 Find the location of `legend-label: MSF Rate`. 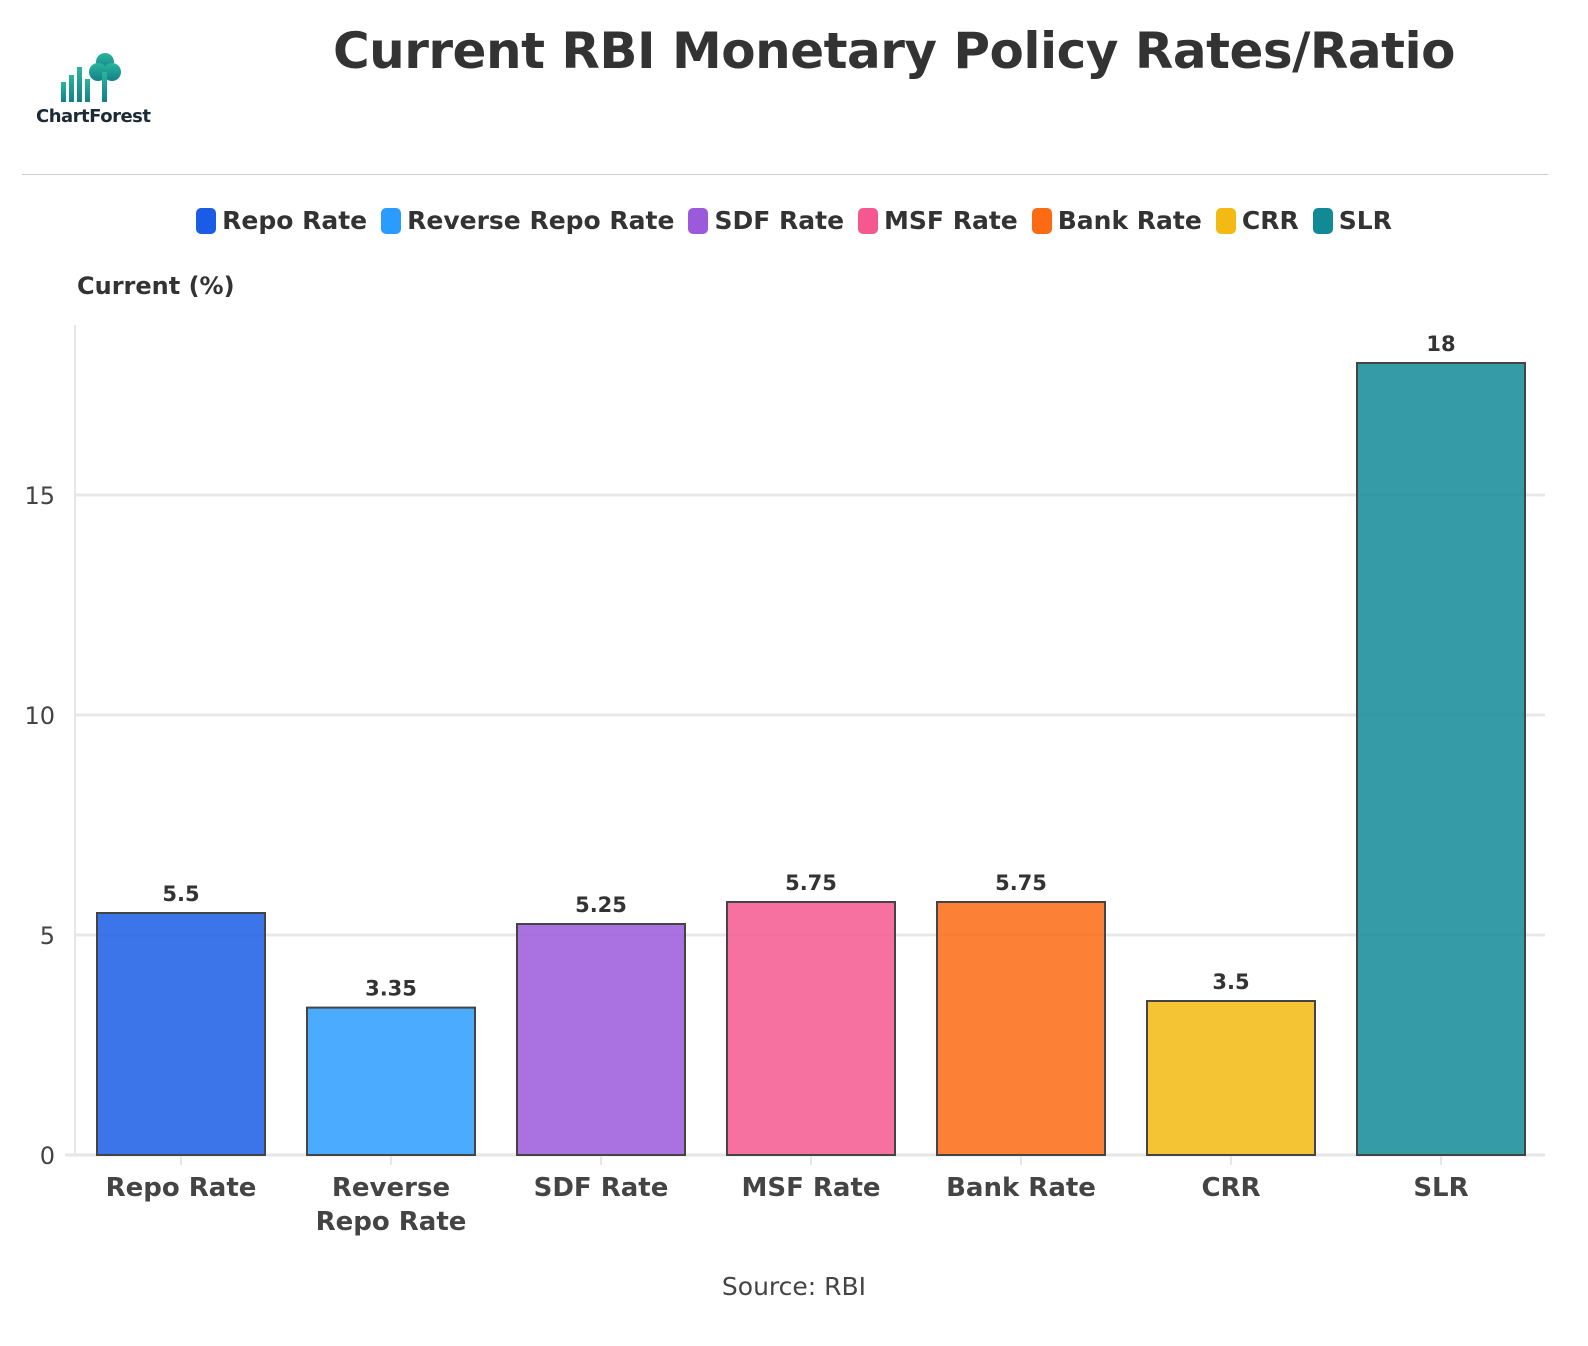

legend-label: MSF Rate is located at coordinates (951, 220).